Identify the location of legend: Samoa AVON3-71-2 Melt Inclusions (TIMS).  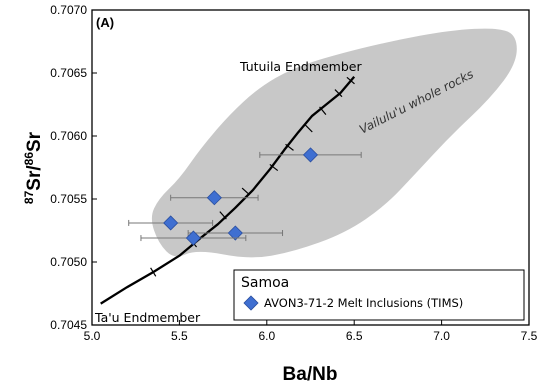
(379, 295).